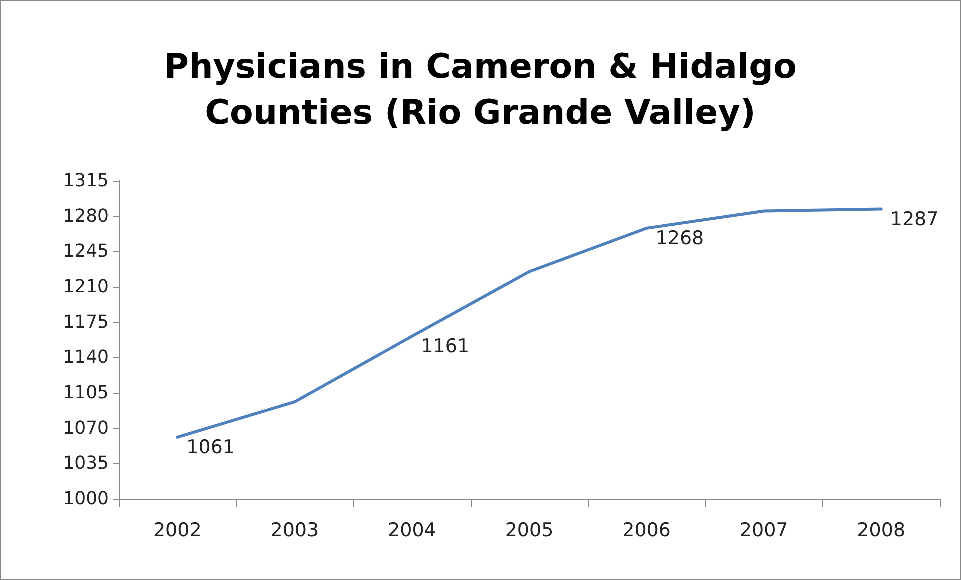 This screenshot has height=580, width=961. I want to click on y-tick-label: 1105, so click(86, 393).